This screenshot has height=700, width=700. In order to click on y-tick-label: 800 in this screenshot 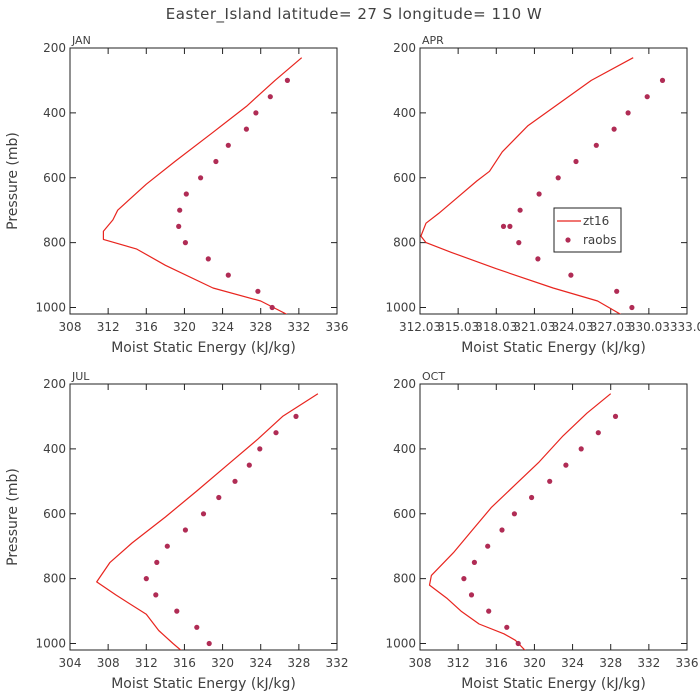, I will do `click(404, 243)`.